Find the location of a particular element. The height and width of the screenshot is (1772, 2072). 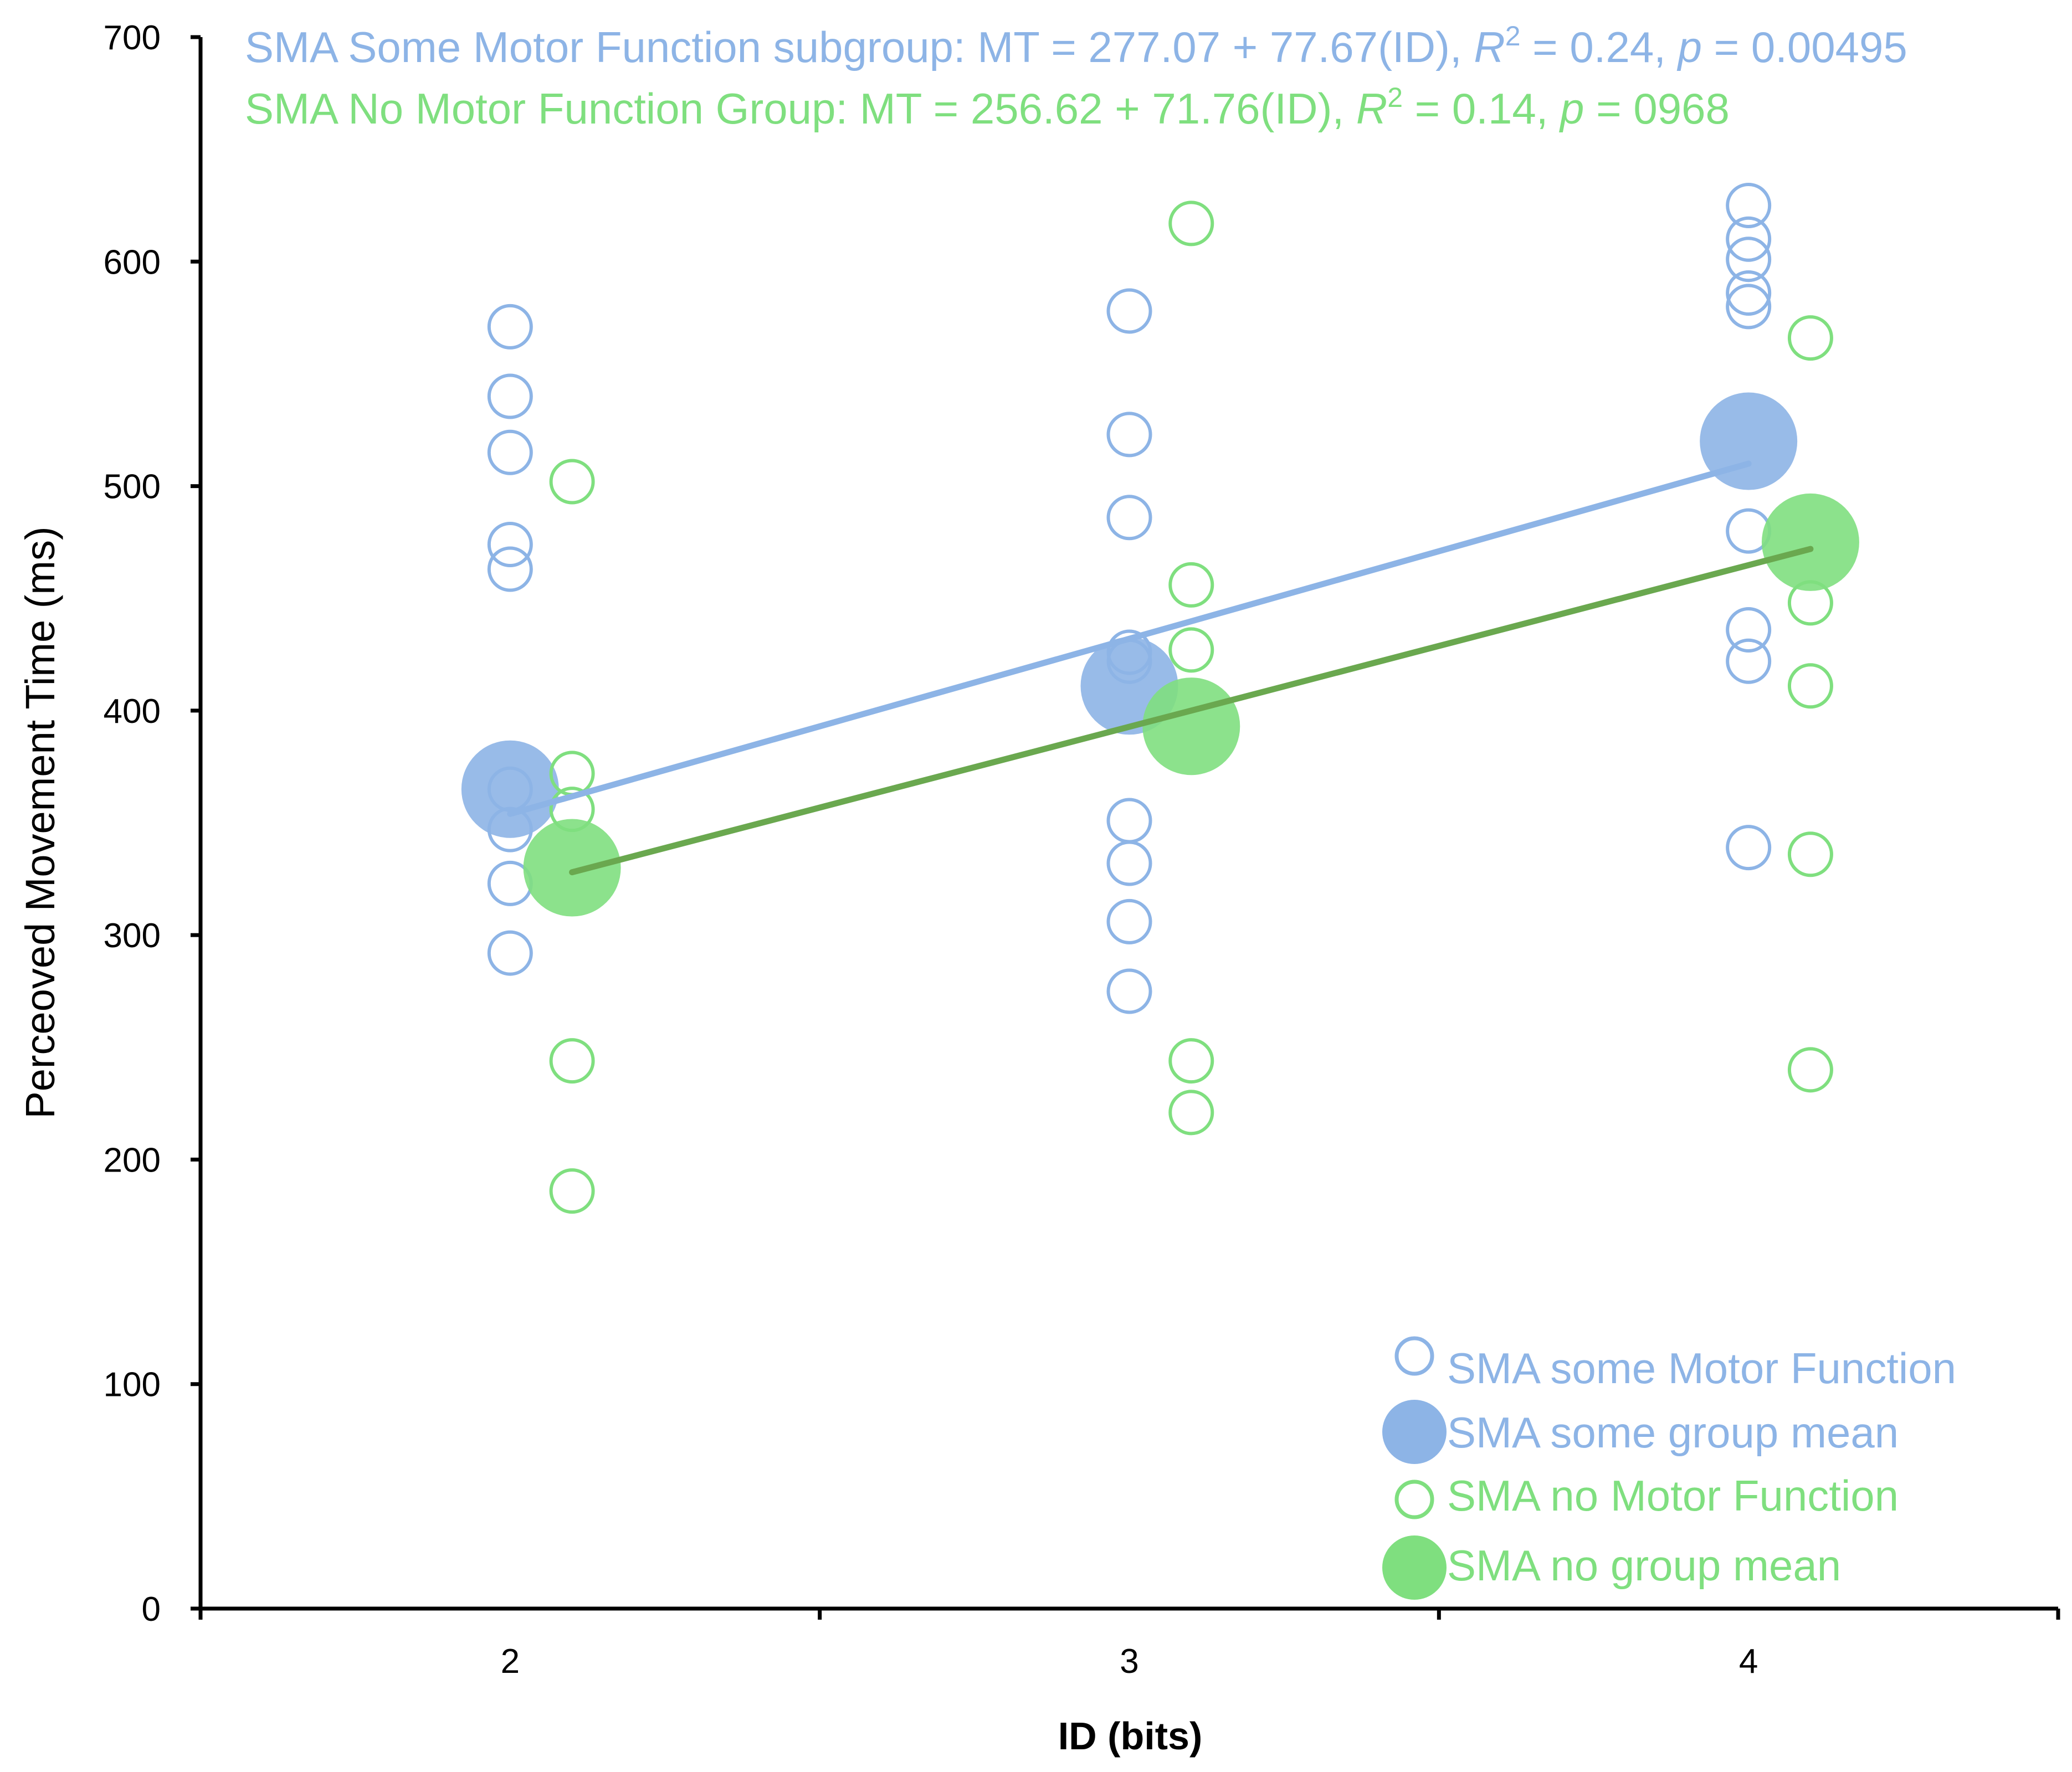

legend-label-some-open: SMA some Motor Function is located at coordinates (1701, 1368).